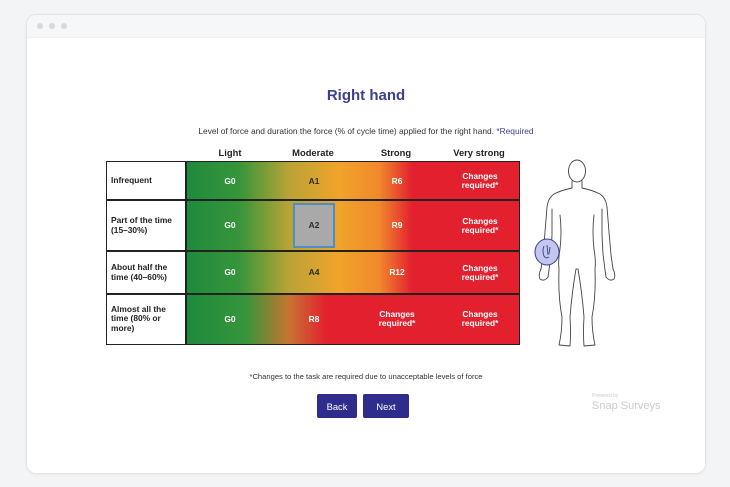 This screenshot has width=730, height=487. Describe the element at coordinates (397, 272) in the screenshot. I see `matrix-cell: R12` at that location.